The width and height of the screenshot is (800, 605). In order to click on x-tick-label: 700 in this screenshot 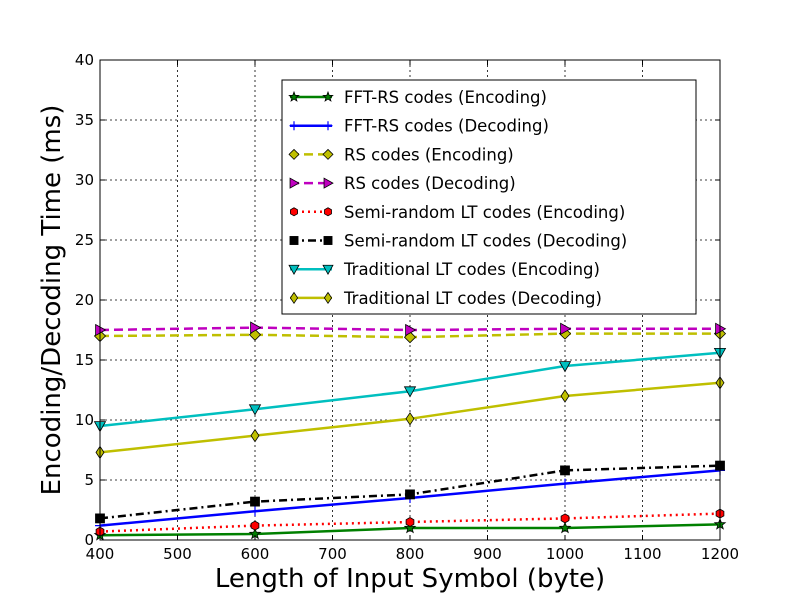, I will do `click(332, 554)`.